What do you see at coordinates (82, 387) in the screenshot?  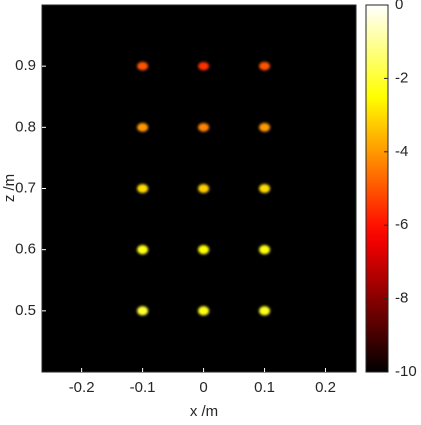 I see `x-tick-label: -0.2` at bounding box center [82, 387].